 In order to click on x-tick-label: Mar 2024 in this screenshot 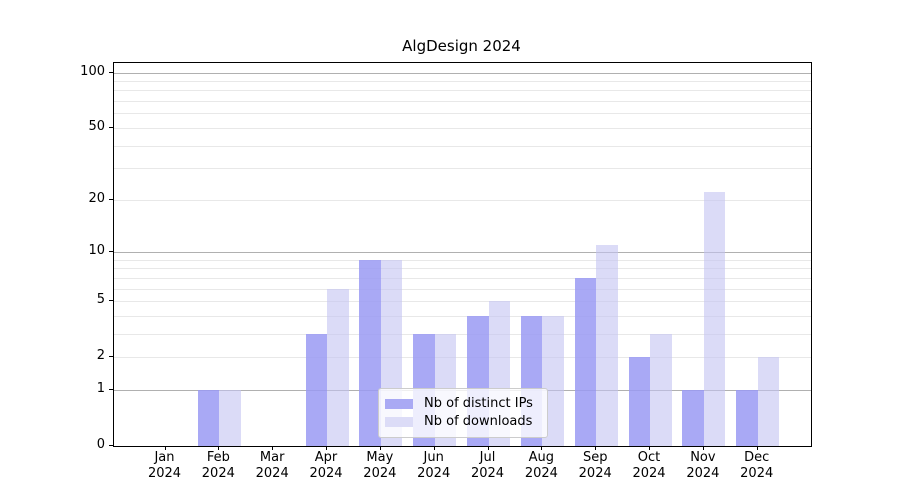, I will do `click(272, 465)`.